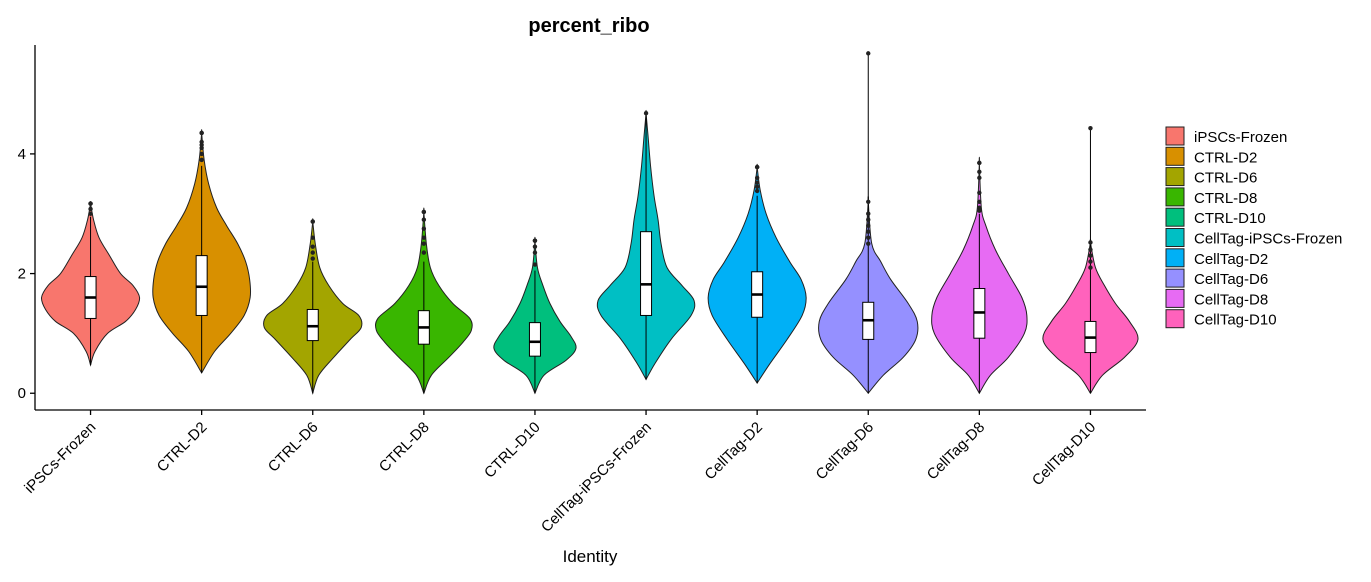 The width and height of the screenshot is (1371, 582). I want to click on y-tick-label: 2, so click(22, 274).